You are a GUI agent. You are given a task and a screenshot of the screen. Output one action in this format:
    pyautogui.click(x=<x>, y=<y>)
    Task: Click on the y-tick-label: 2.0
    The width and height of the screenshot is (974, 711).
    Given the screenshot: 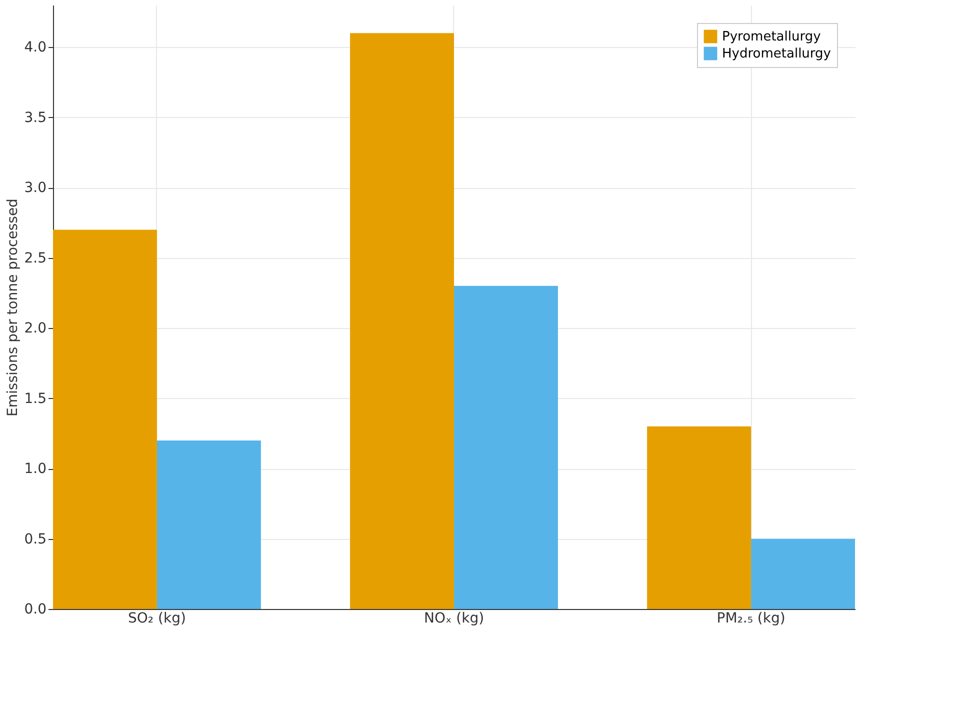 What is the action you would take?
    pyautogui.click(x=35, y=328)
    